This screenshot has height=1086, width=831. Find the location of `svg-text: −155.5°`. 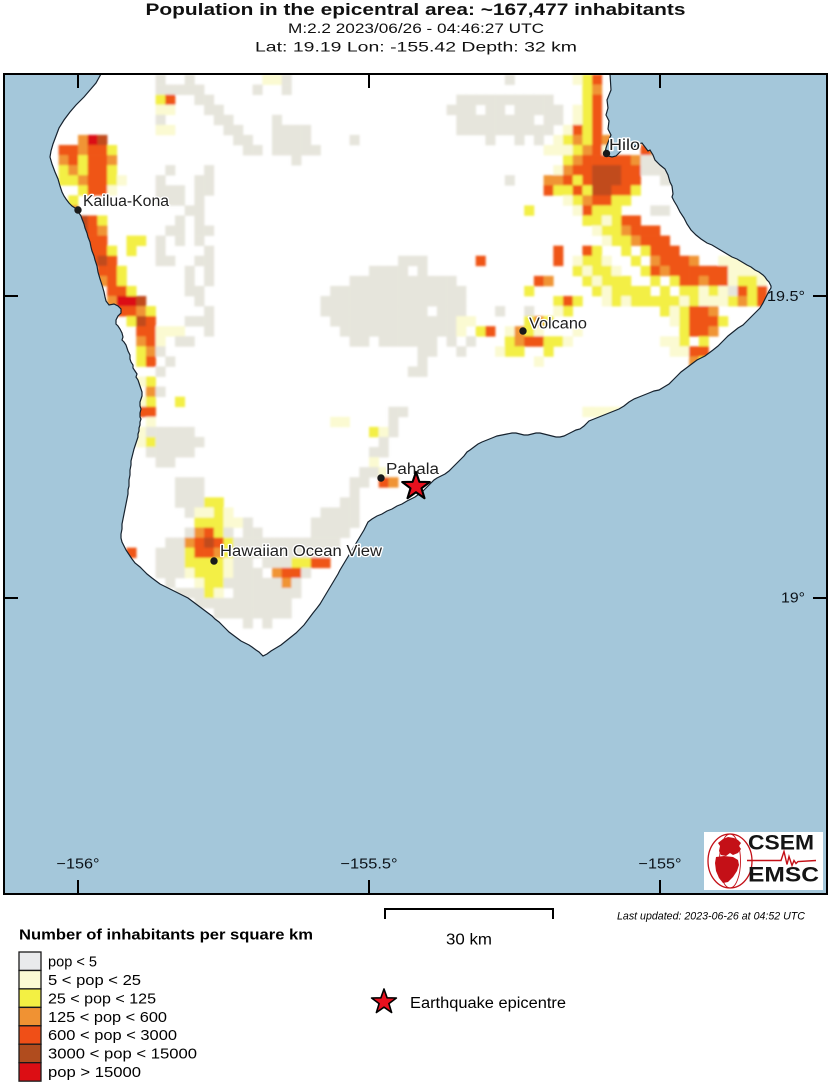

svg-text: −155.5° is located at coordinates (369, 865).